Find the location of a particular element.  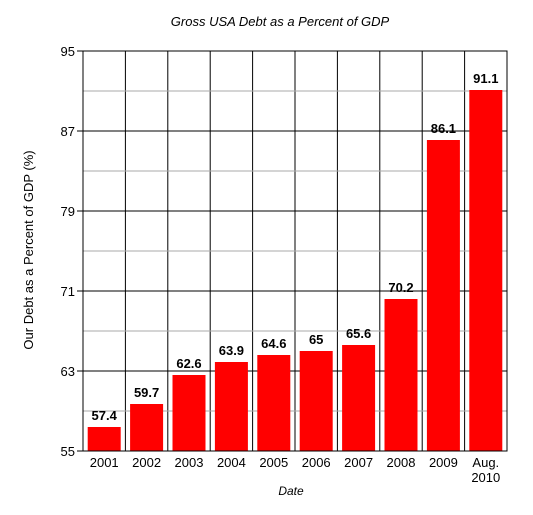

x-tick-label: 2004 is located at coordinates (231, 462).